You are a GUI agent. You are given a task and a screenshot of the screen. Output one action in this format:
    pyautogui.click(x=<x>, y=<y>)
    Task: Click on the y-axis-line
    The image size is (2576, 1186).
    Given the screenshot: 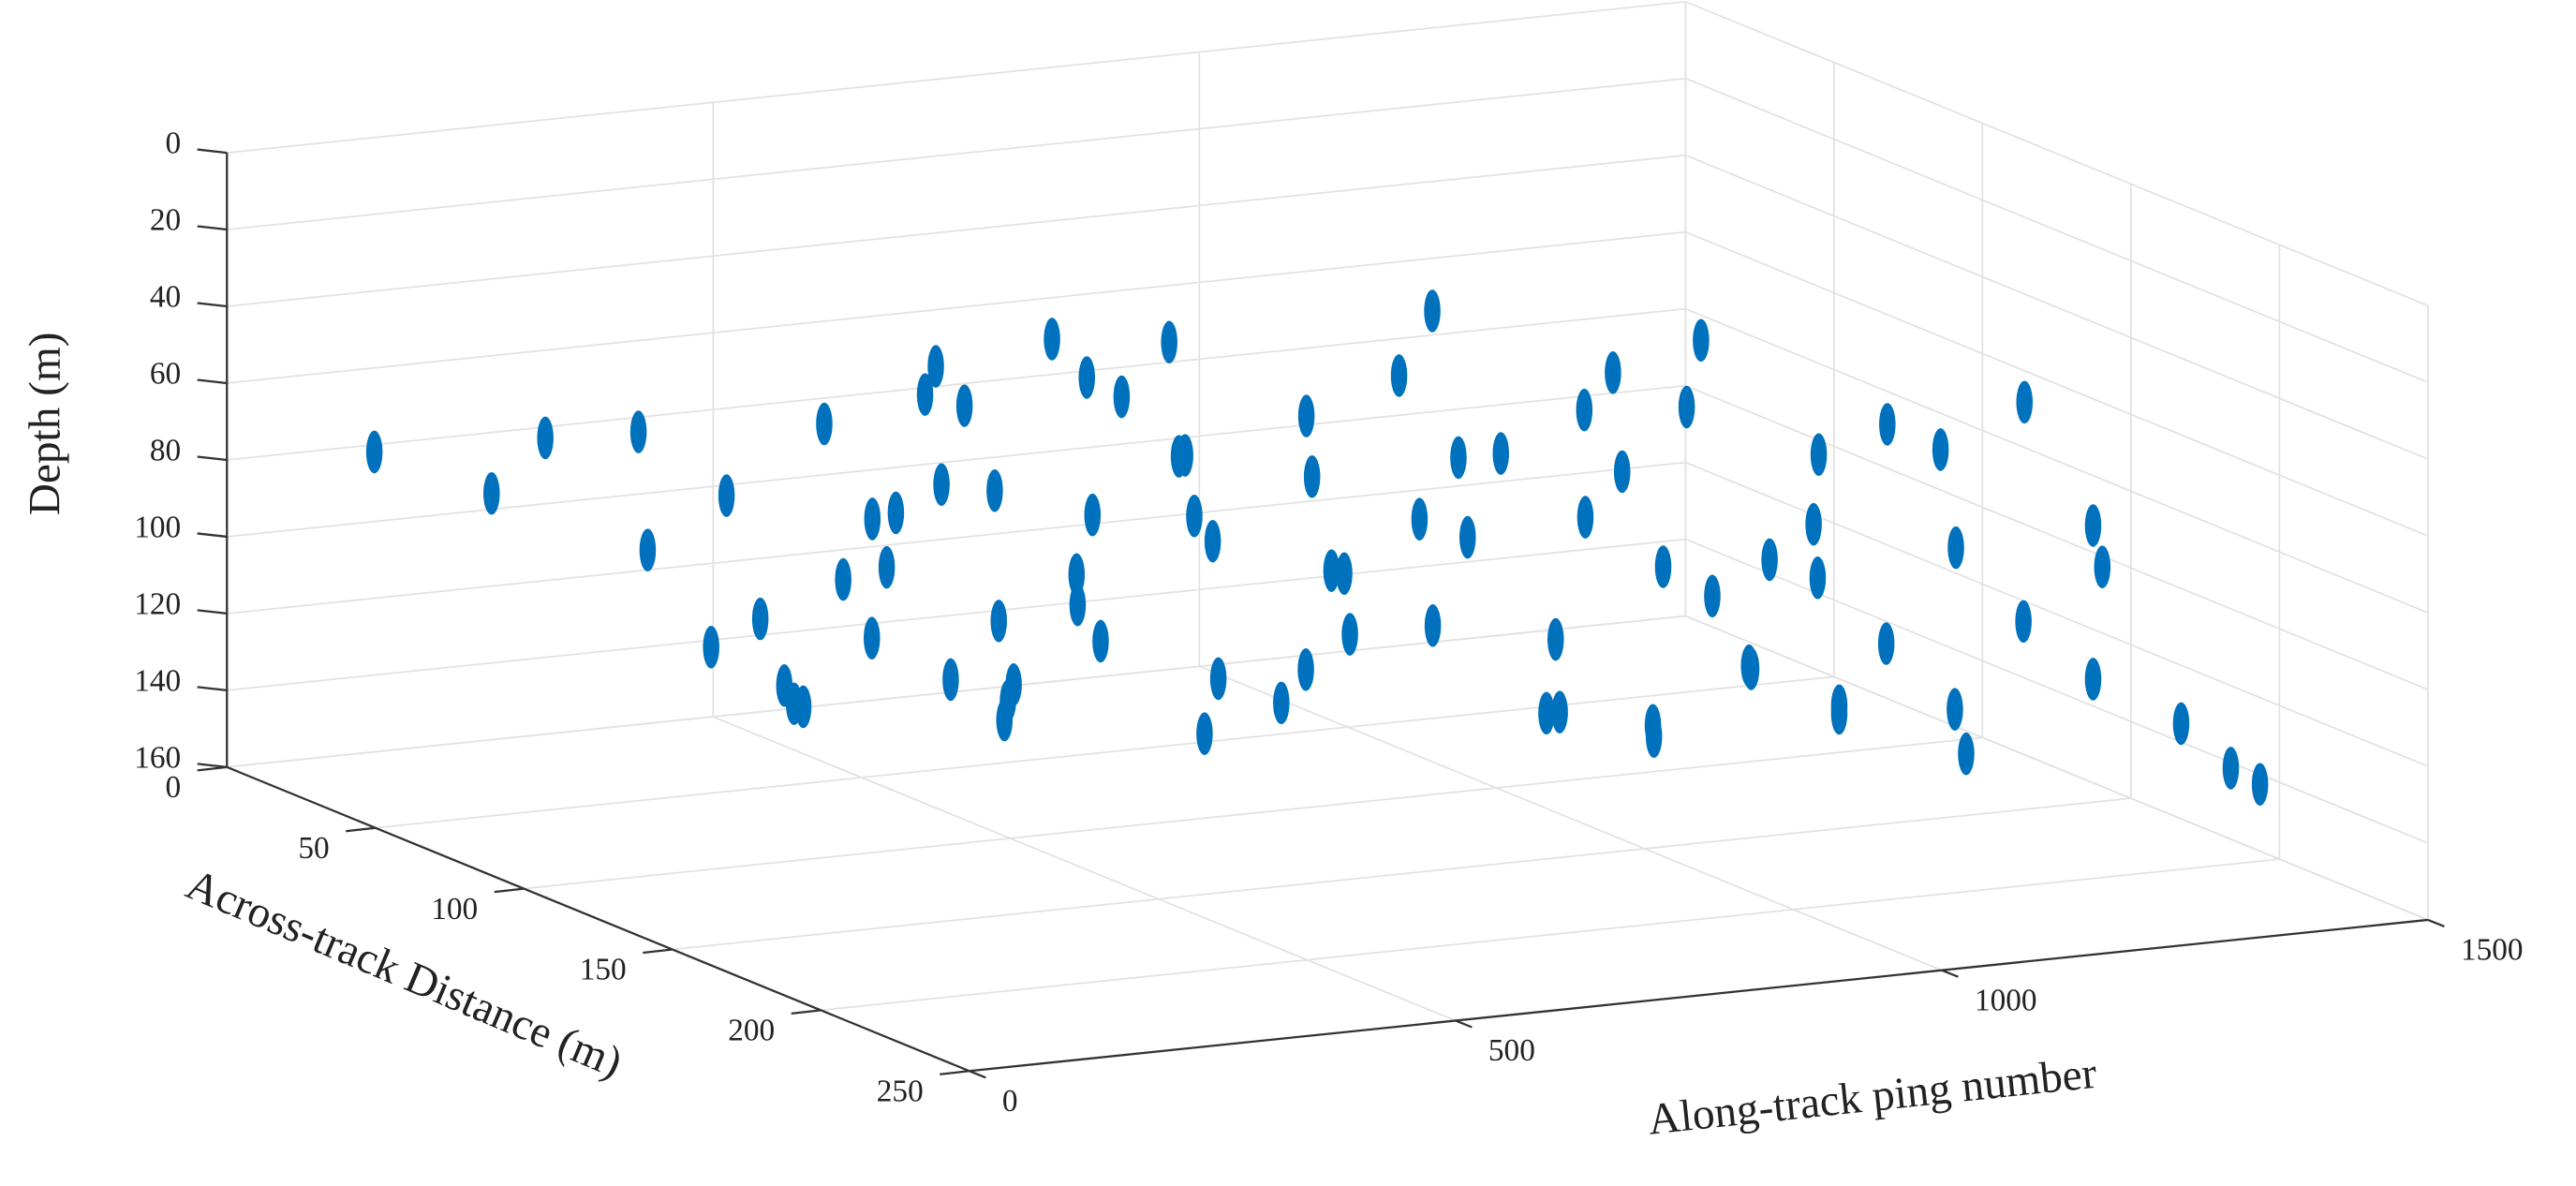 What is the action you would take?
    pyautogui.click(x=598, y=919)
    